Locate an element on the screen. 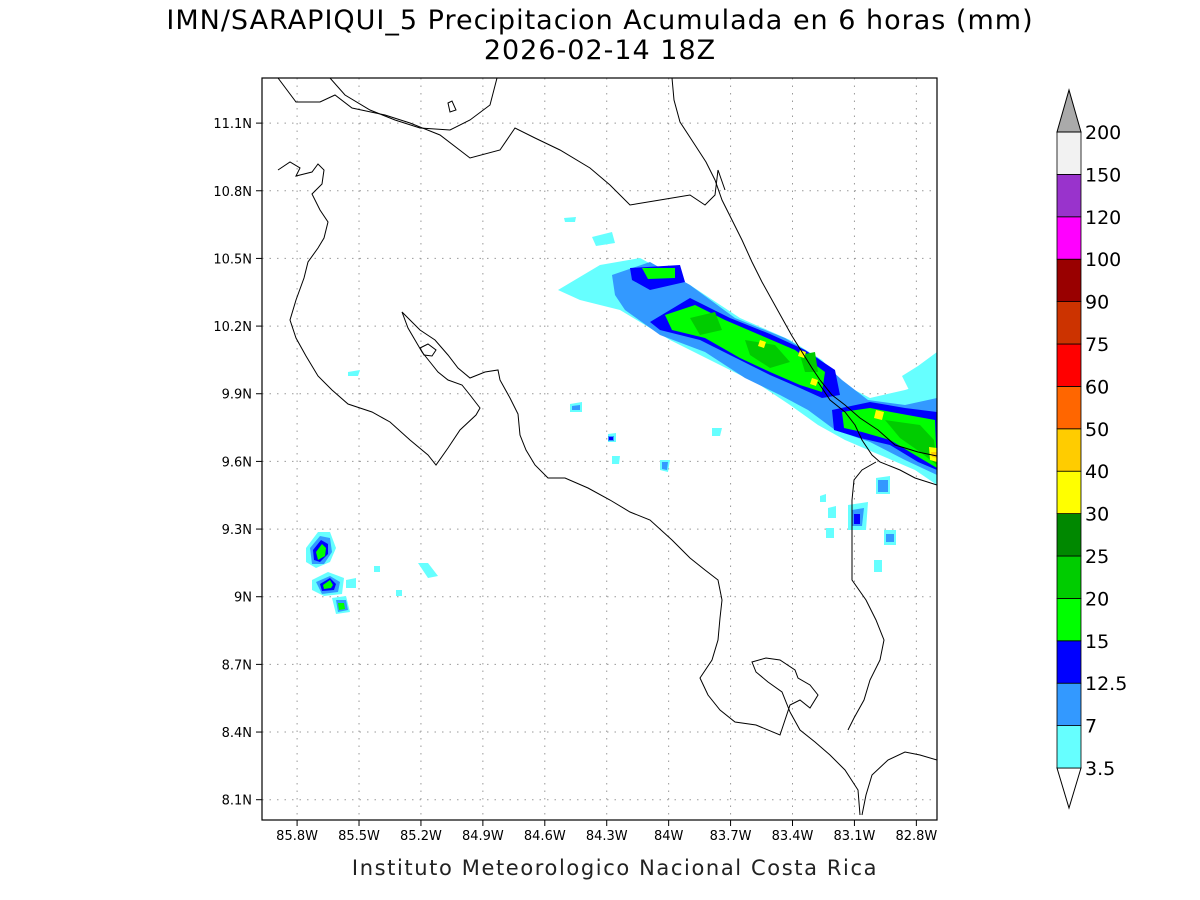  lat-tick-label: 8.7N is located at coordinates (237, 665).